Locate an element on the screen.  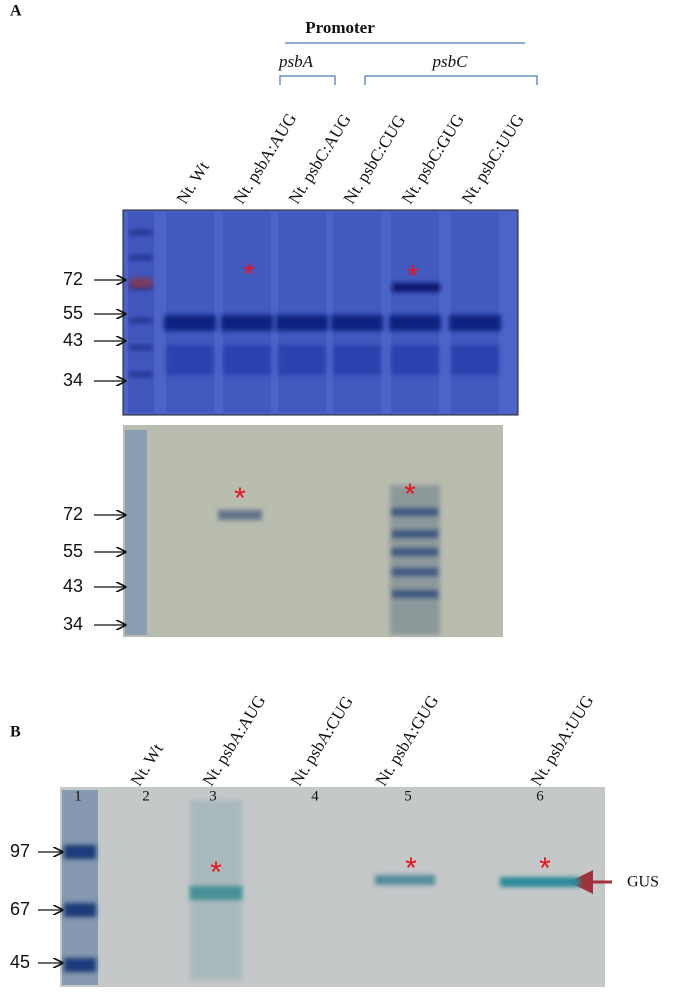
lane-label: Nt. psbA:AUG is located at coordinates (234, 740).